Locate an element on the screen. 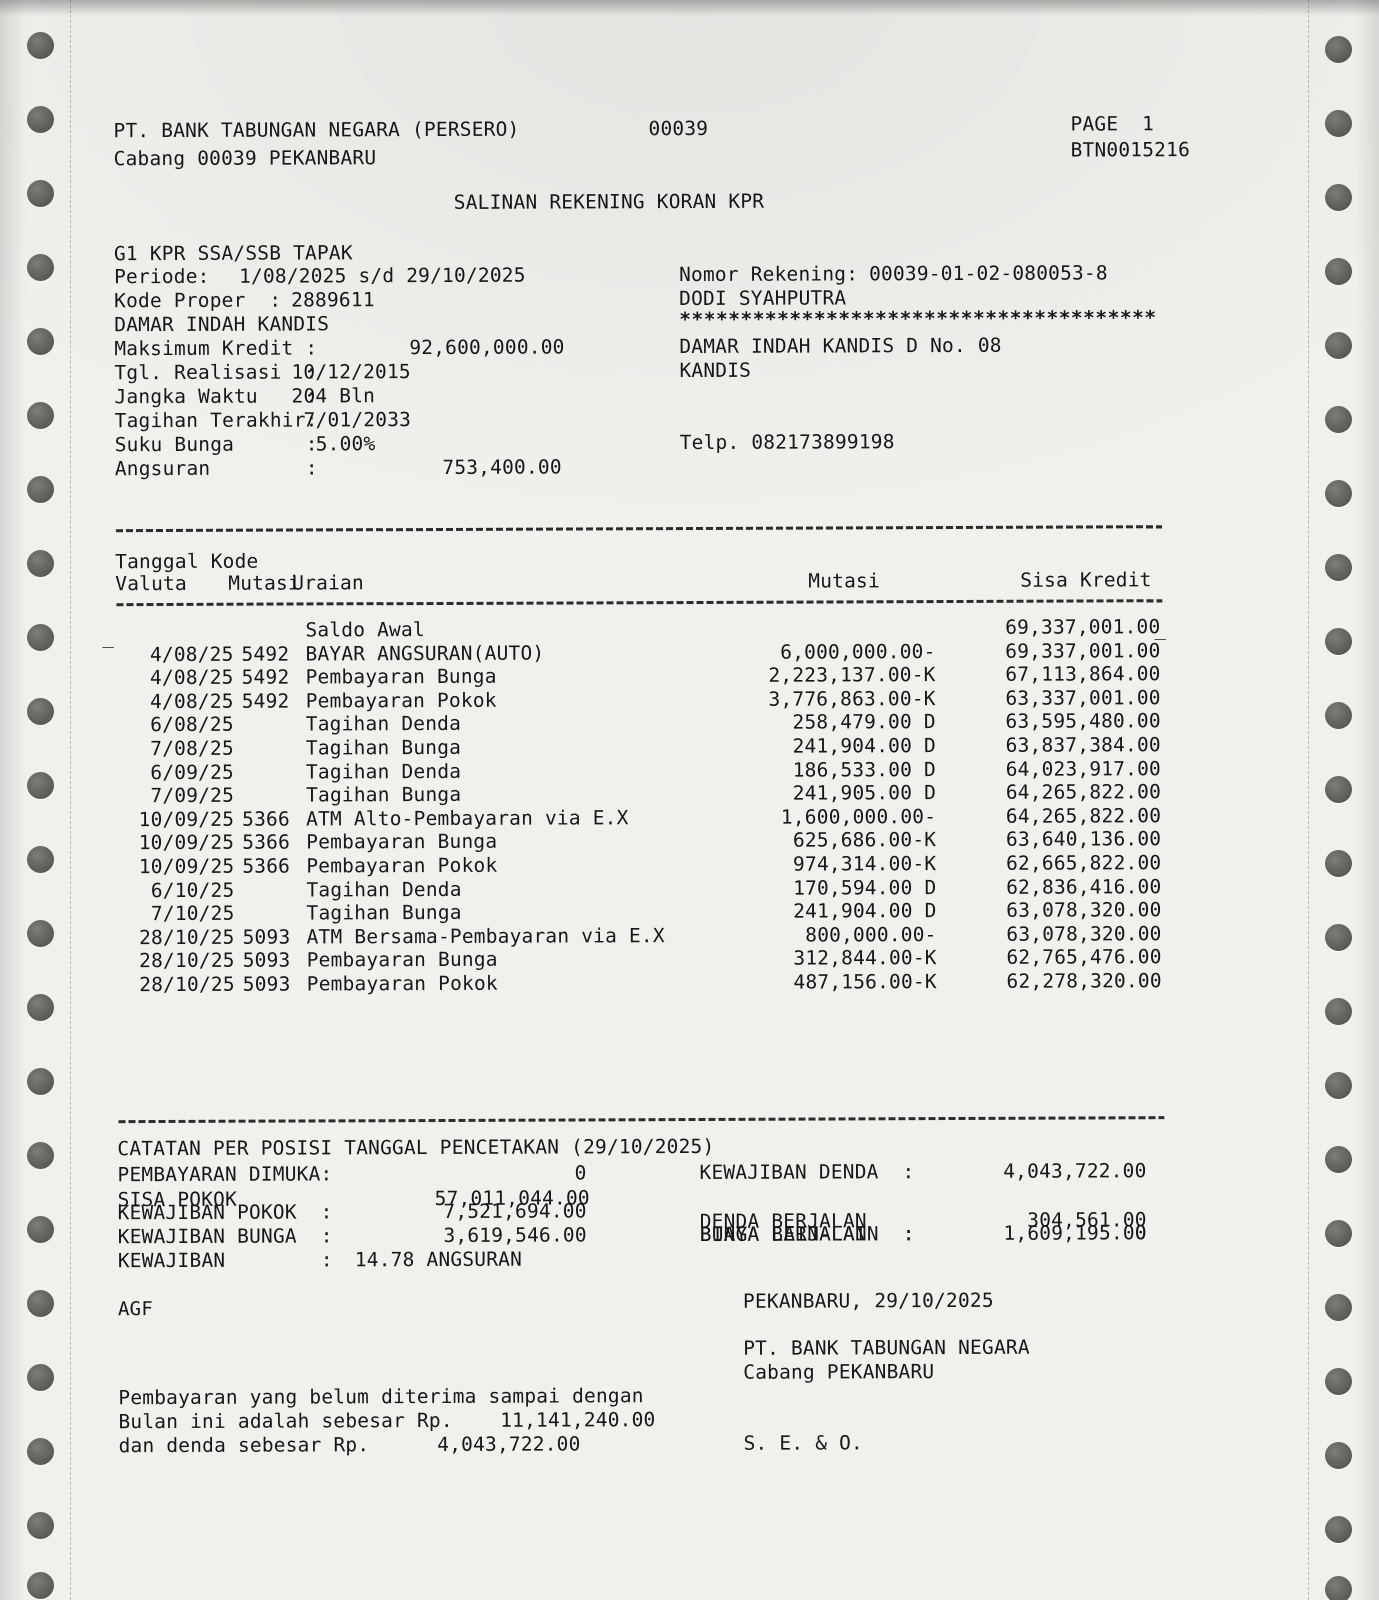 The width and height of the screenshot is (1379, 1600). note-line-3-label: dan denda sebesar Rp. is located at coordinates (244, 1445).